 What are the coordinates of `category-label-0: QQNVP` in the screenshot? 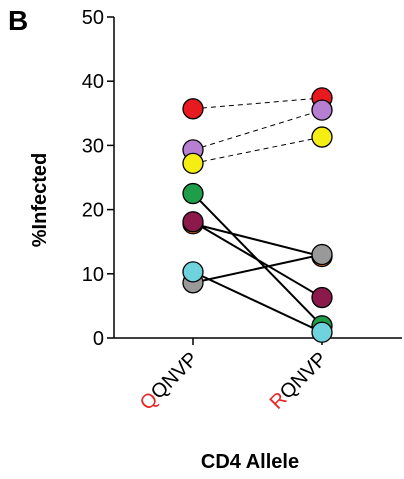 It's located at (169, 381).